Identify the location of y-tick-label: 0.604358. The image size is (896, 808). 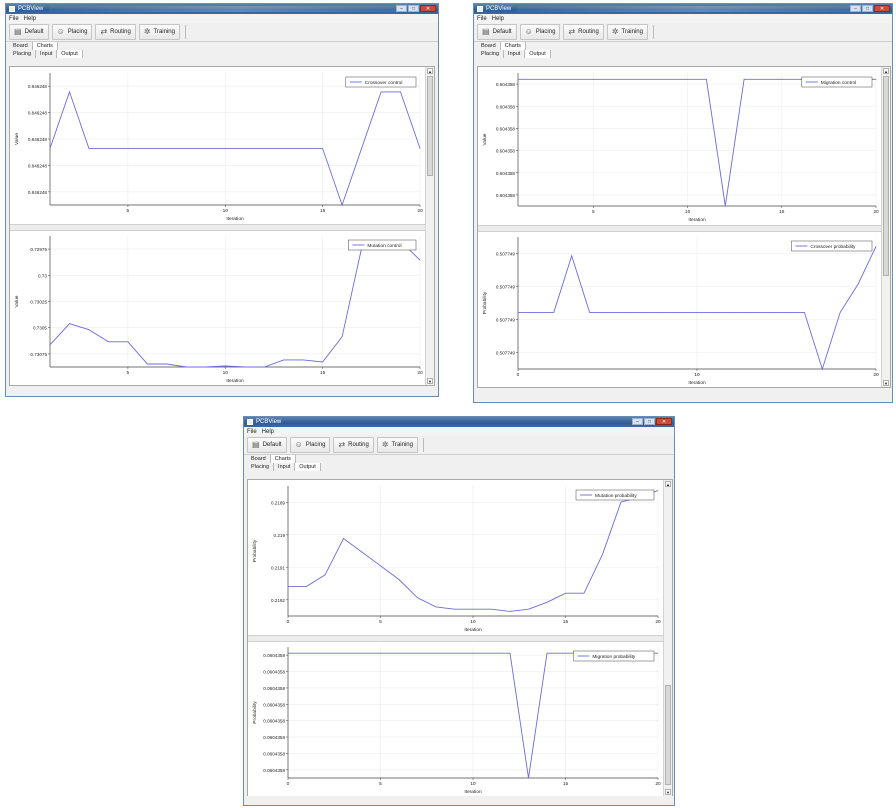
(506, 195).